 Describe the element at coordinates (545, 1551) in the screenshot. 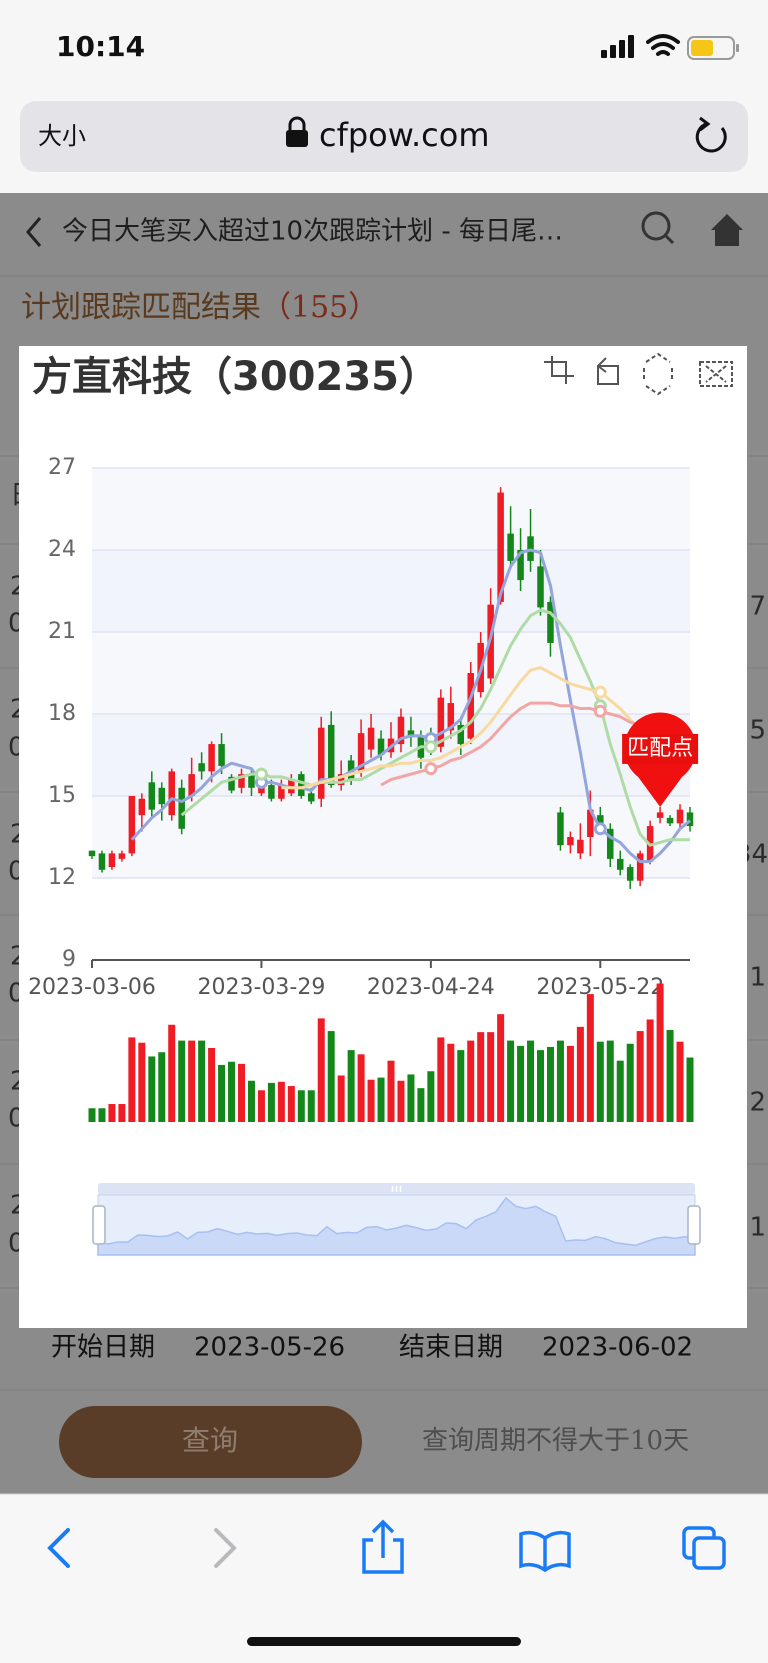

I see `bookmarks-button` at that location.